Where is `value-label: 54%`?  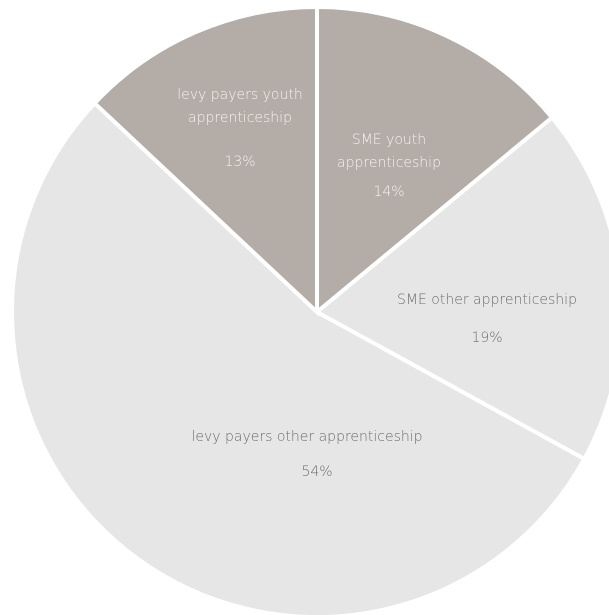 value-label: 54% is located at coordinates (317, 472).